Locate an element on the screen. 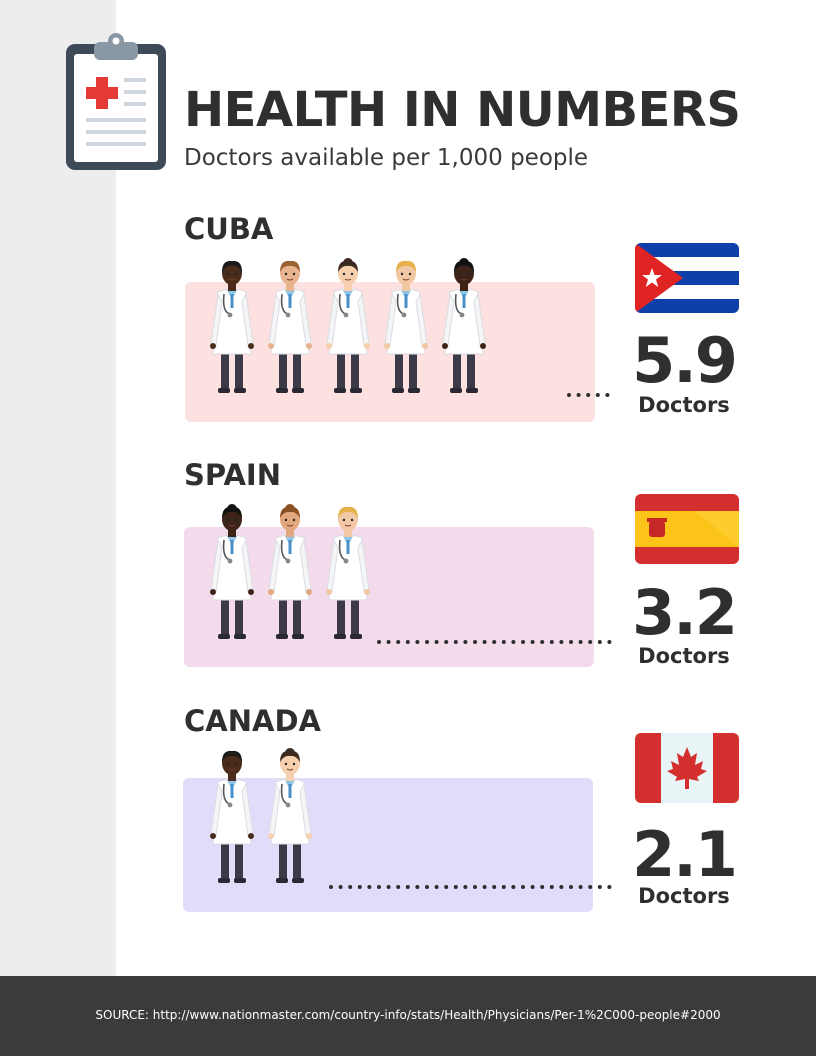 The width and height of the screenshot is (816, 1056). country-name: CUBA is located at coordinates (229, 229).